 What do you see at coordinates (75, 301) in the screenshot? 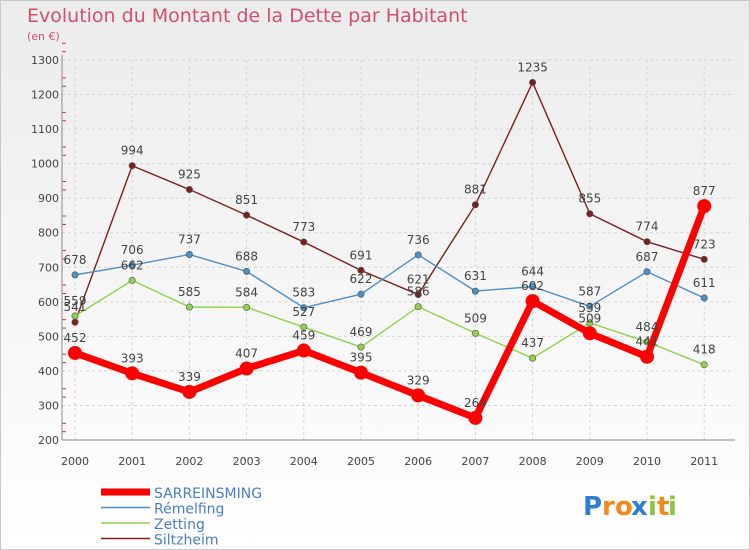
I see `data-label: 559` at bounding box center [75, 301].